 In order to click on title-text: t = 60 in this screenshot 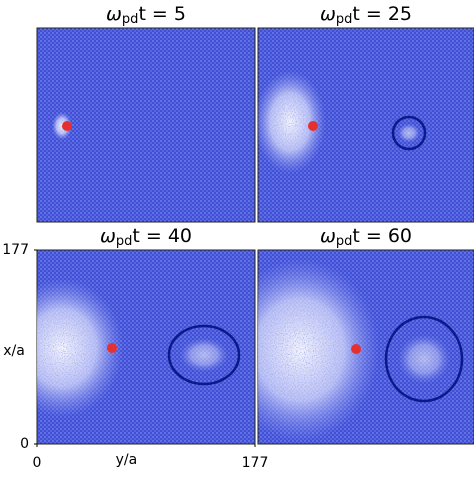, I will do `click(382, 236)`.